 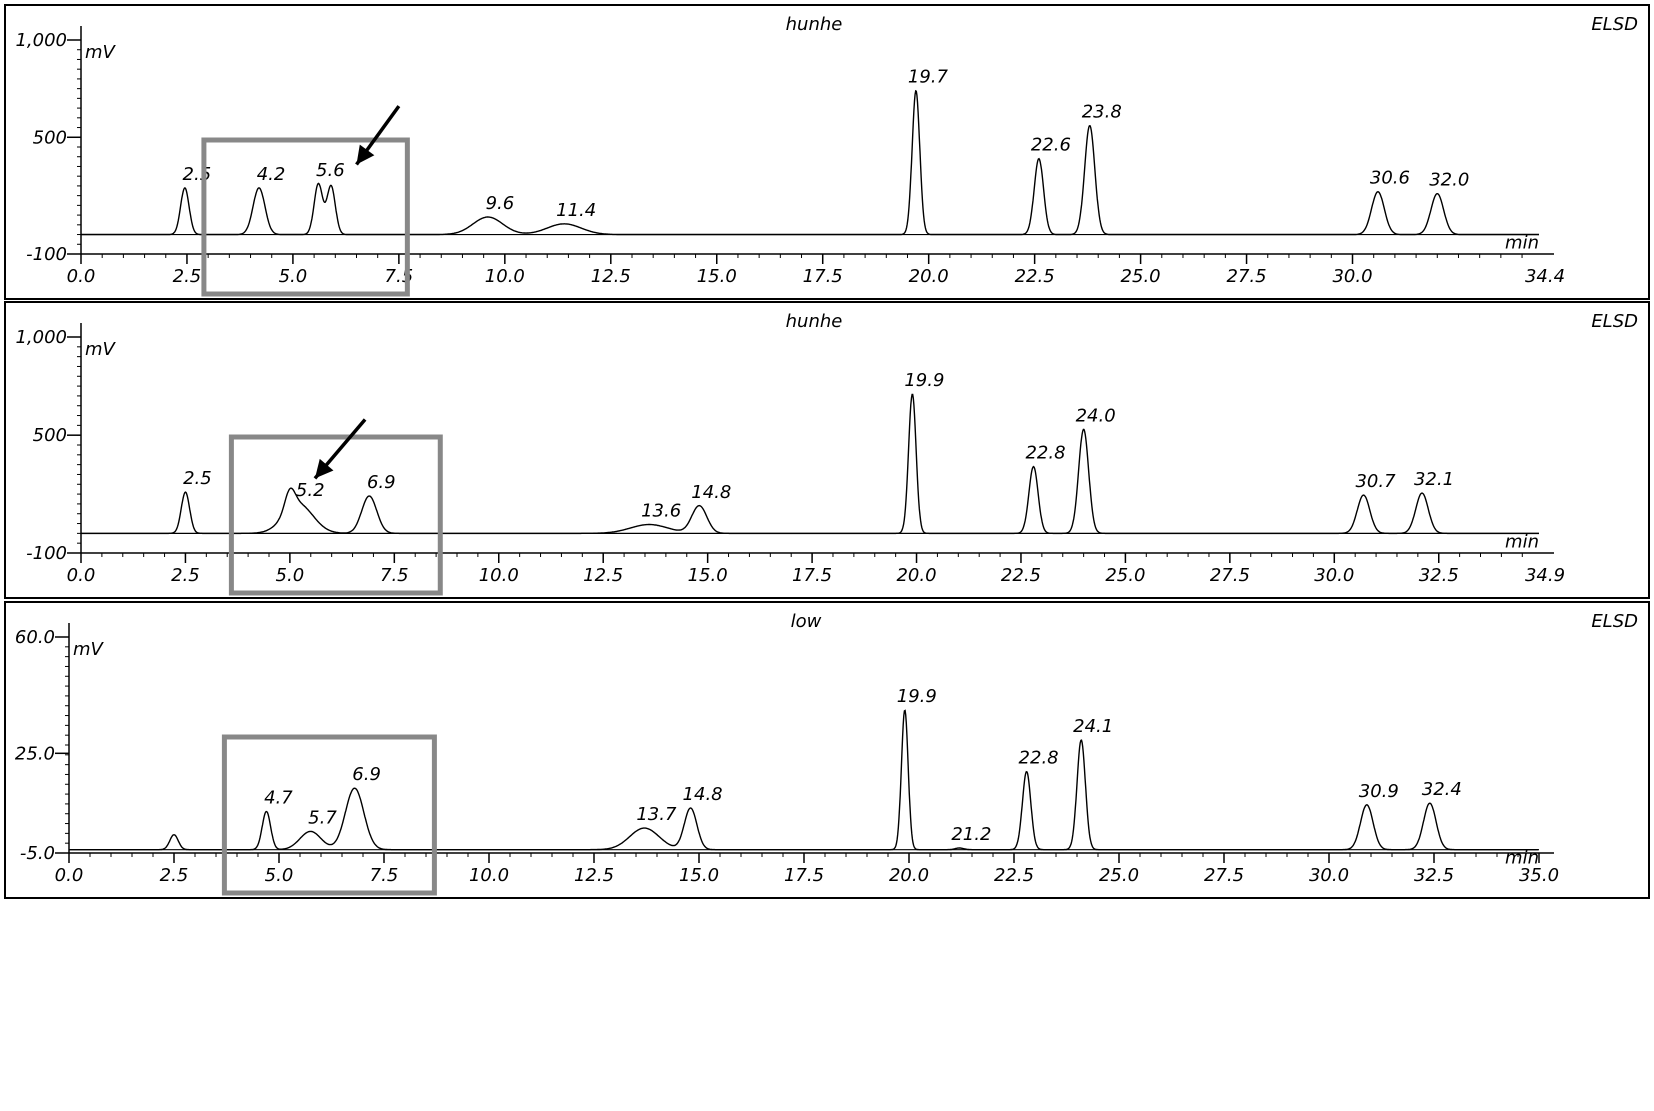 I want to click on peak-label: 24.1, so click(x=1093, y=726).